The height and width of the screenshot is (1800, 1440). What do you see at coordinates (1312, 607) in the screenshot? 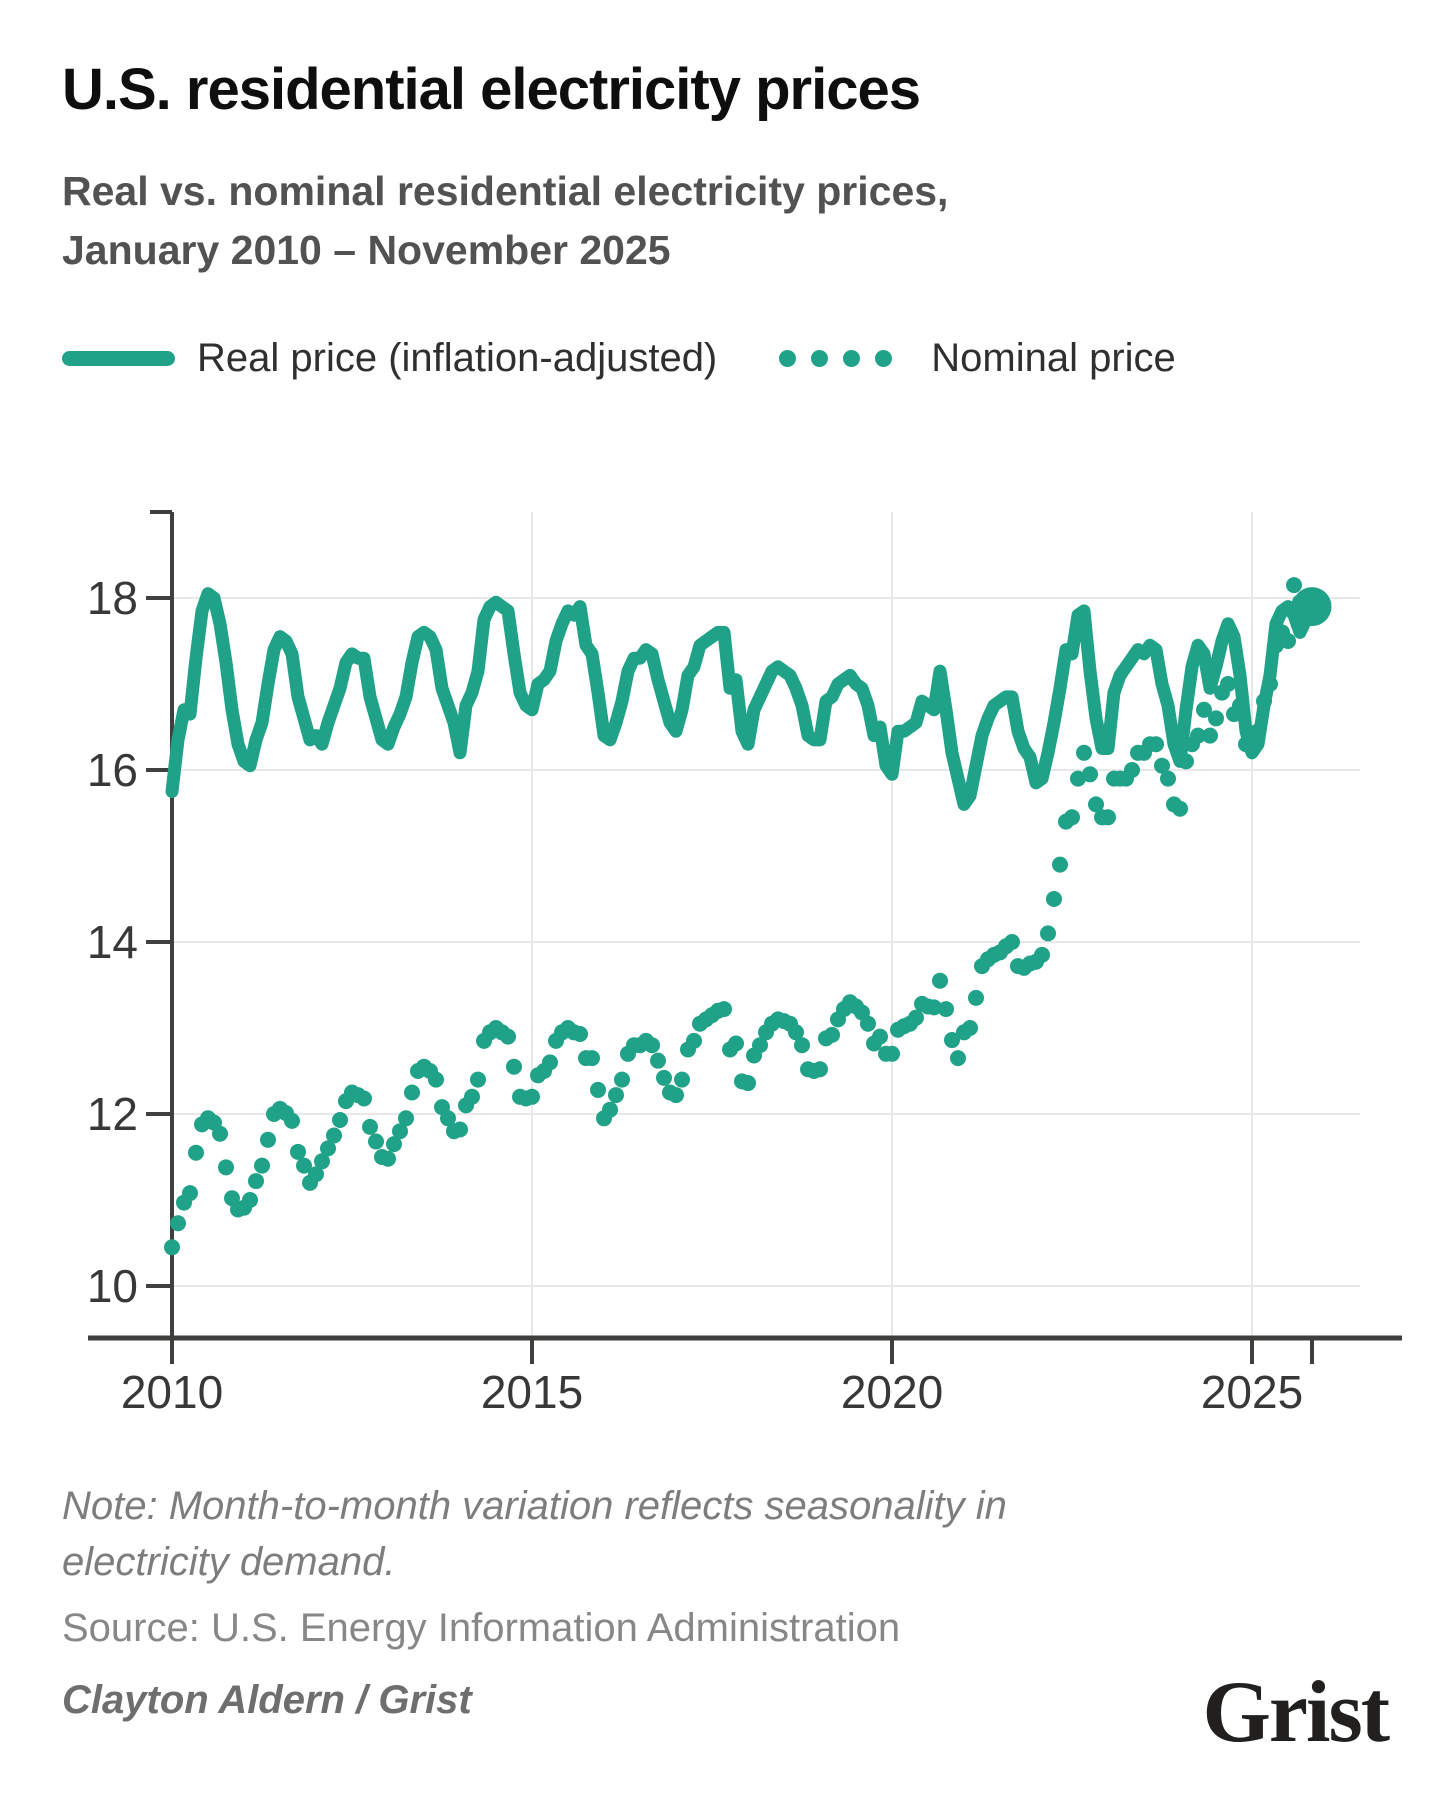
I see `endpoint-dot` at bounding box center [1312, 607].